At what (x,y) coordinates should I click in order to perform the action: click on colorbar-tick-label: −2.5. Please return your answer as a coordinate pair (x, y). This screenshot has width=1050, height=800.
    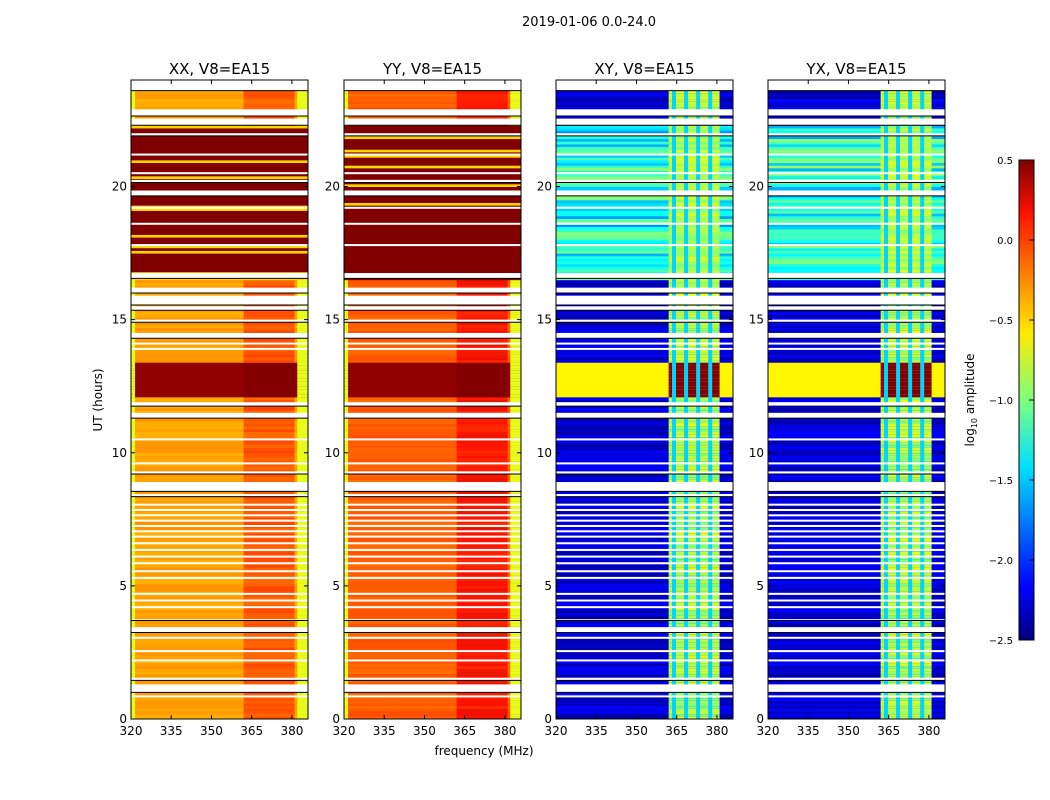
    Looking at the image, I should click on (1001, 641).